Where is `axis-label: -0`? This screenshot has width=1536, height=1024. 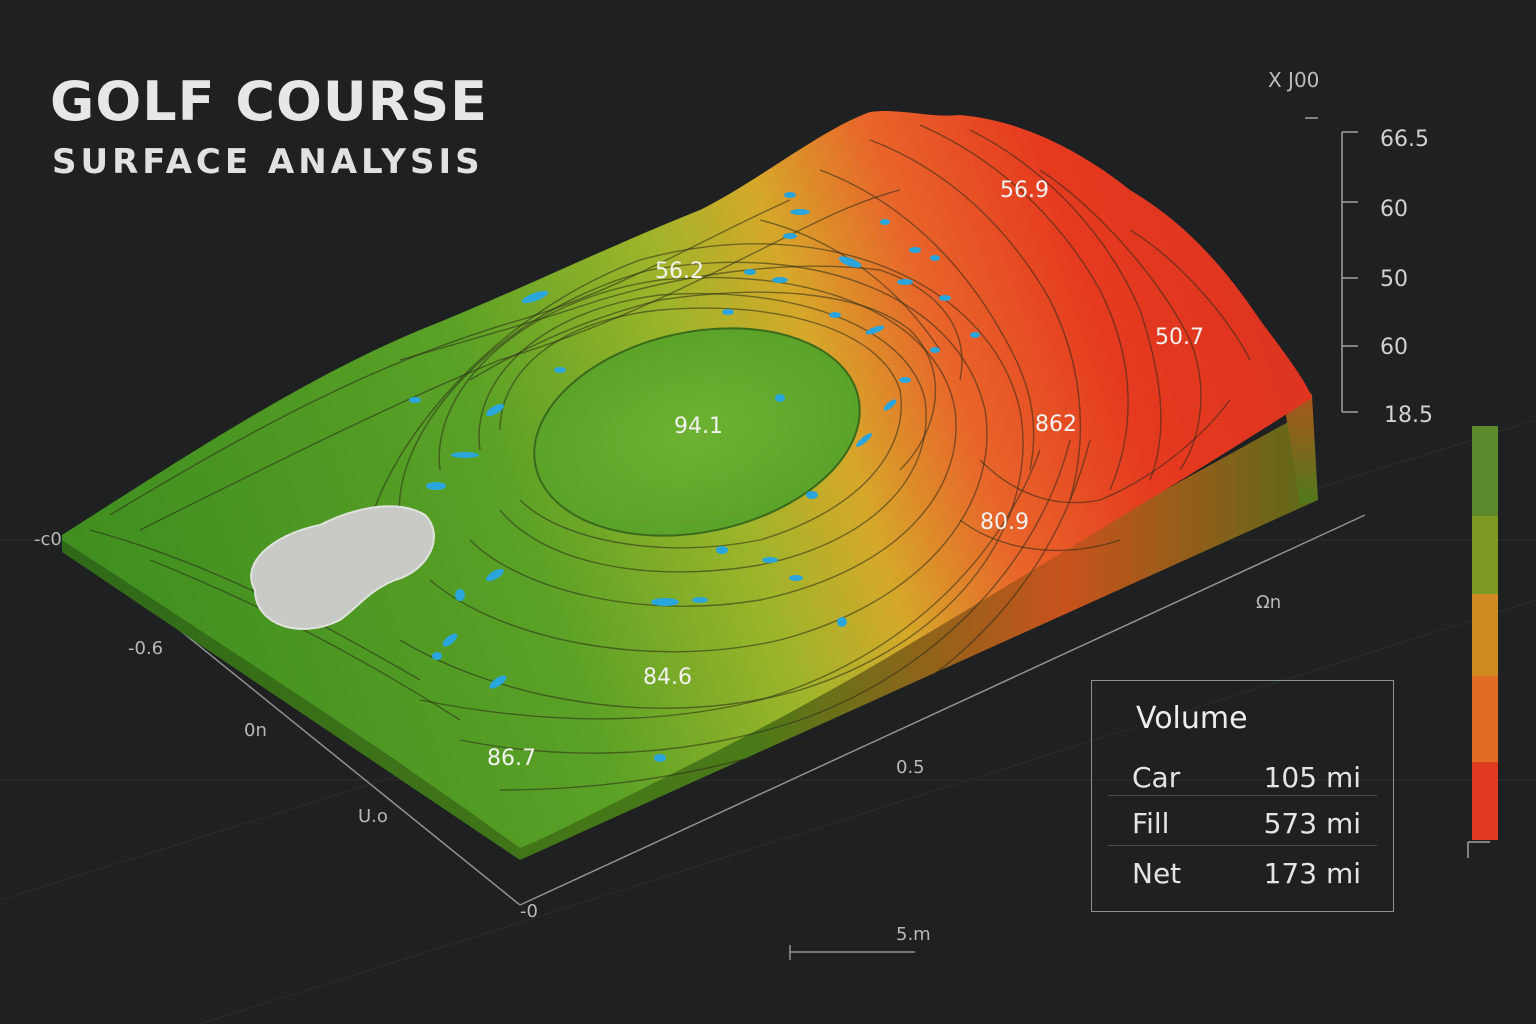 axis-label: -0 is located at coordinates (529, 911).